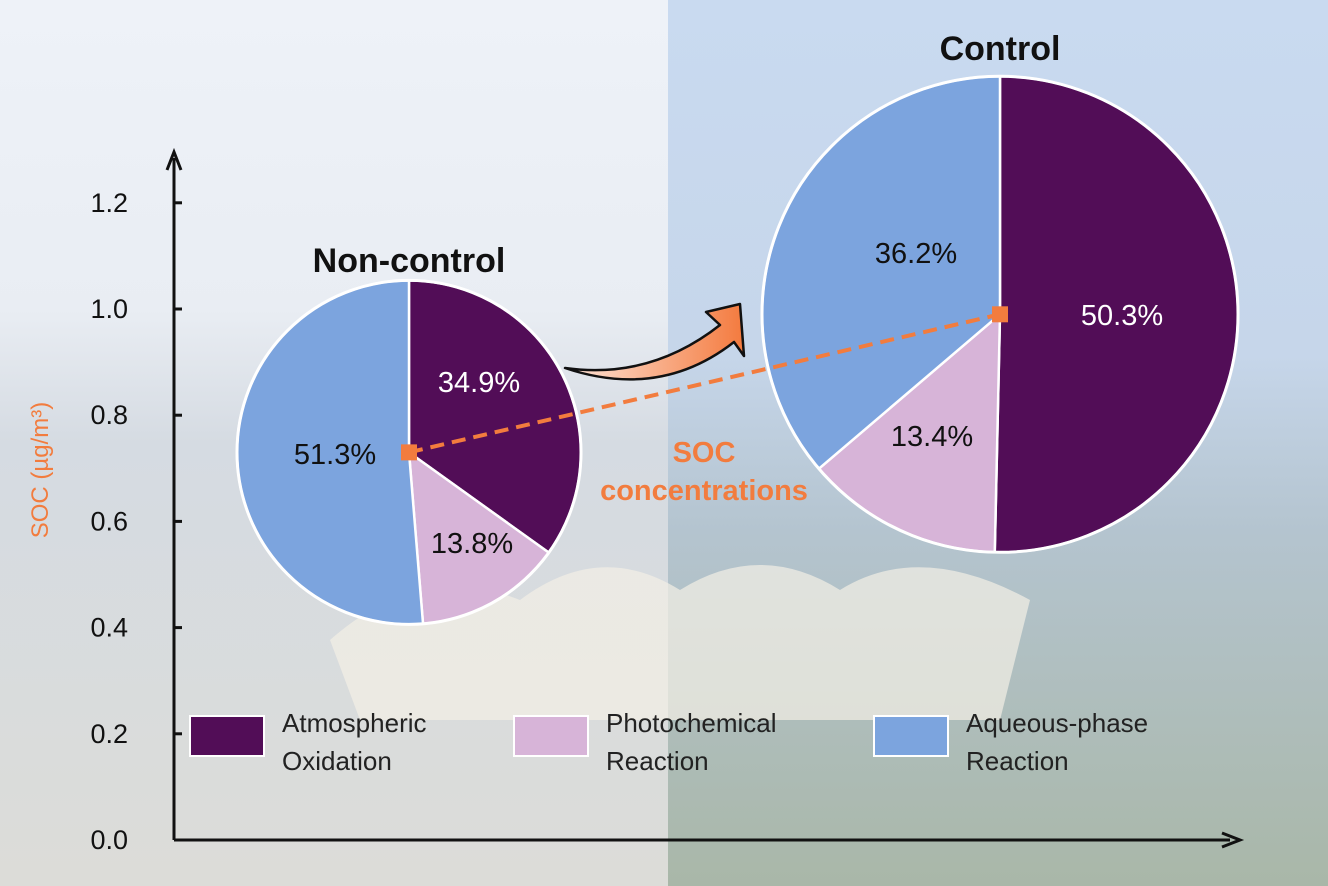  Describe the element at coordinates (704, 383) in the screenshot. I see `soc-trend-line` at that location.